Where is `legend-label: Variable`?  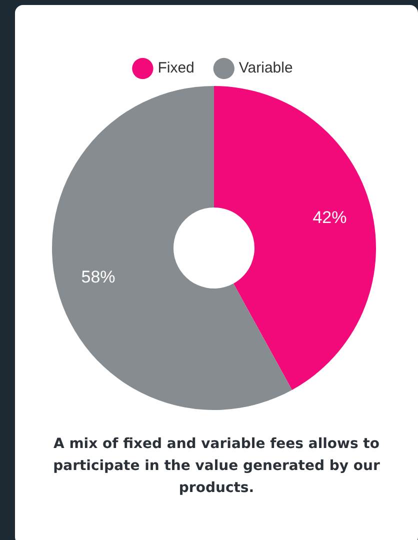
legend-label: Variable is located at coordinates (265, 68).